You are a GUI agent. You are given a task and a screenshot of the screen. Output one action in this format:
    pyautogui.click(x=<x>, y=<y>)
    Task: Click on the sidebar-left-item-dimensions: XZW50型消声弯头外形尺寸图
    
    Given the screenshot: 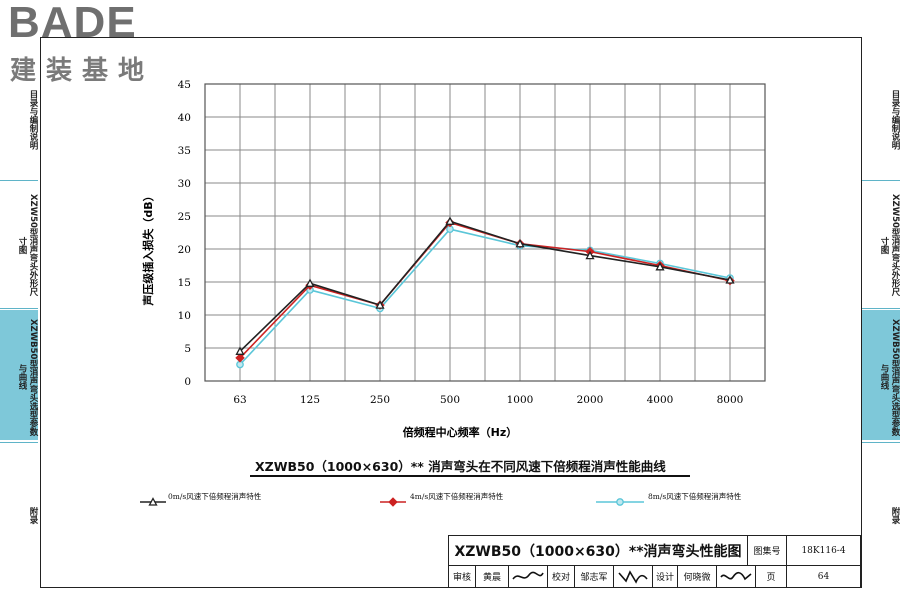 What is the action you would take?
    pyautogui.click(x=27, y=245)
    